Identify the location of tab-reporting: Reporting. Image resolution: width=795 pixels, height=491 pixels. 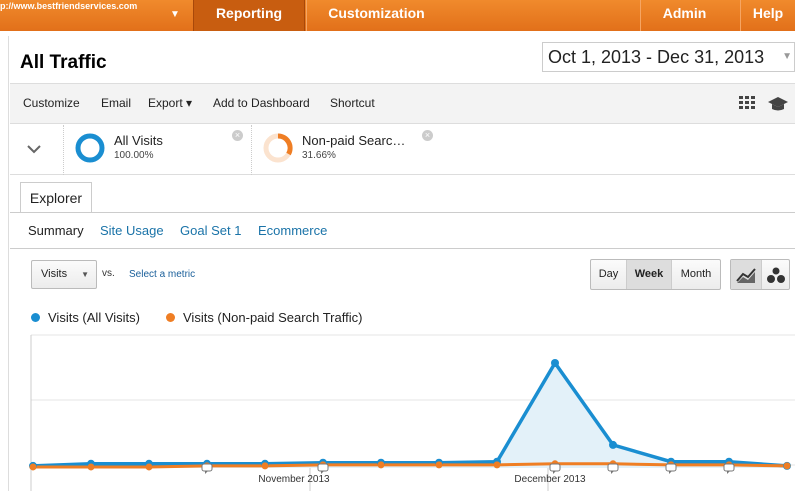
(249, 15).